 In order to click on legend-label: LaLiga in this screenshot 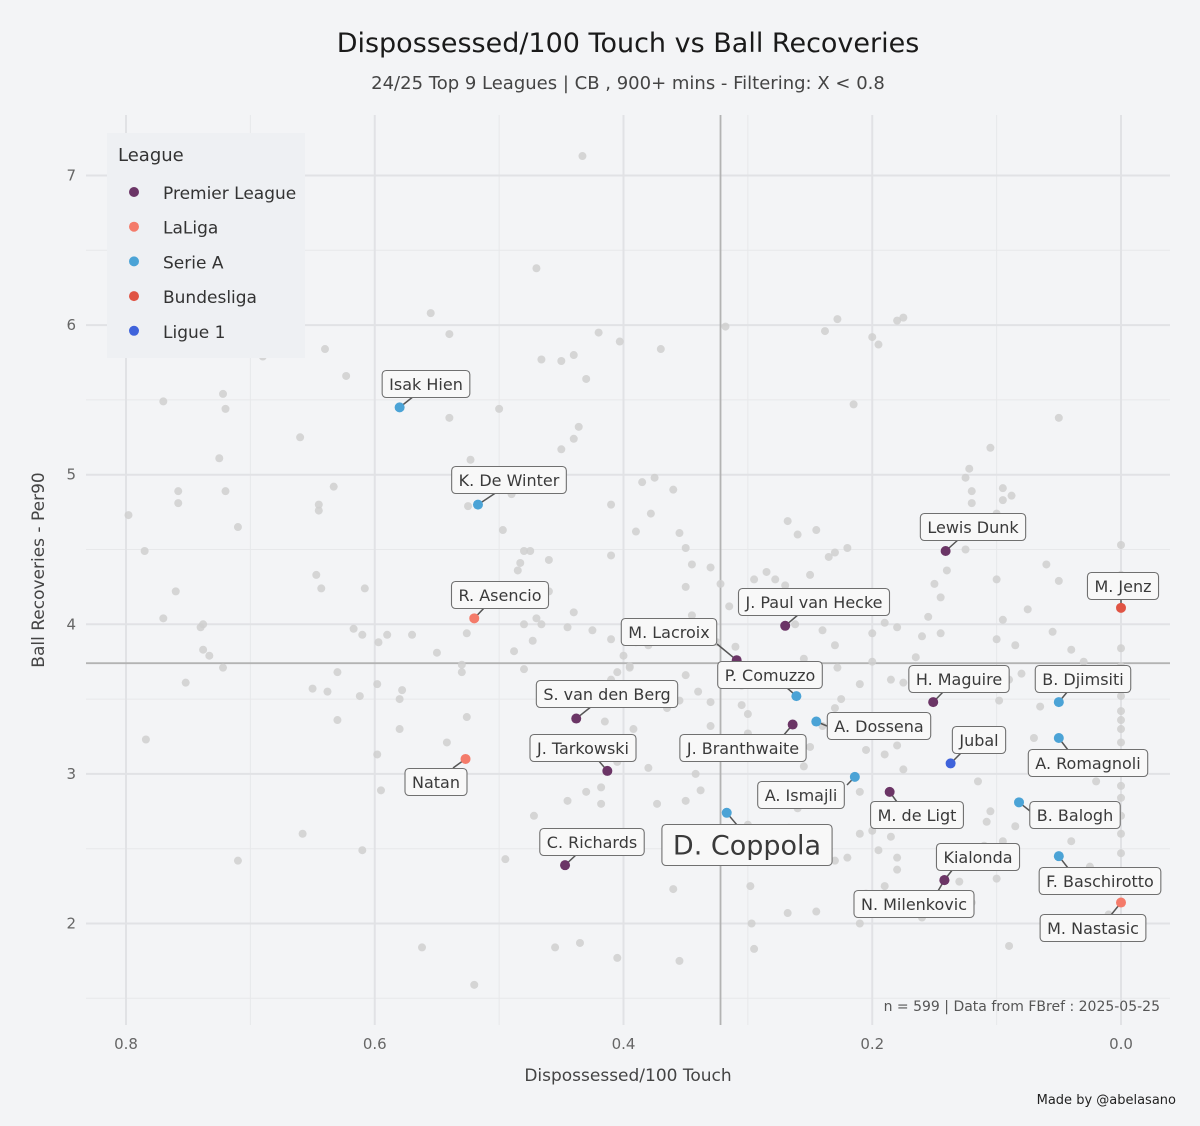, I will do `click(190, 229)`.